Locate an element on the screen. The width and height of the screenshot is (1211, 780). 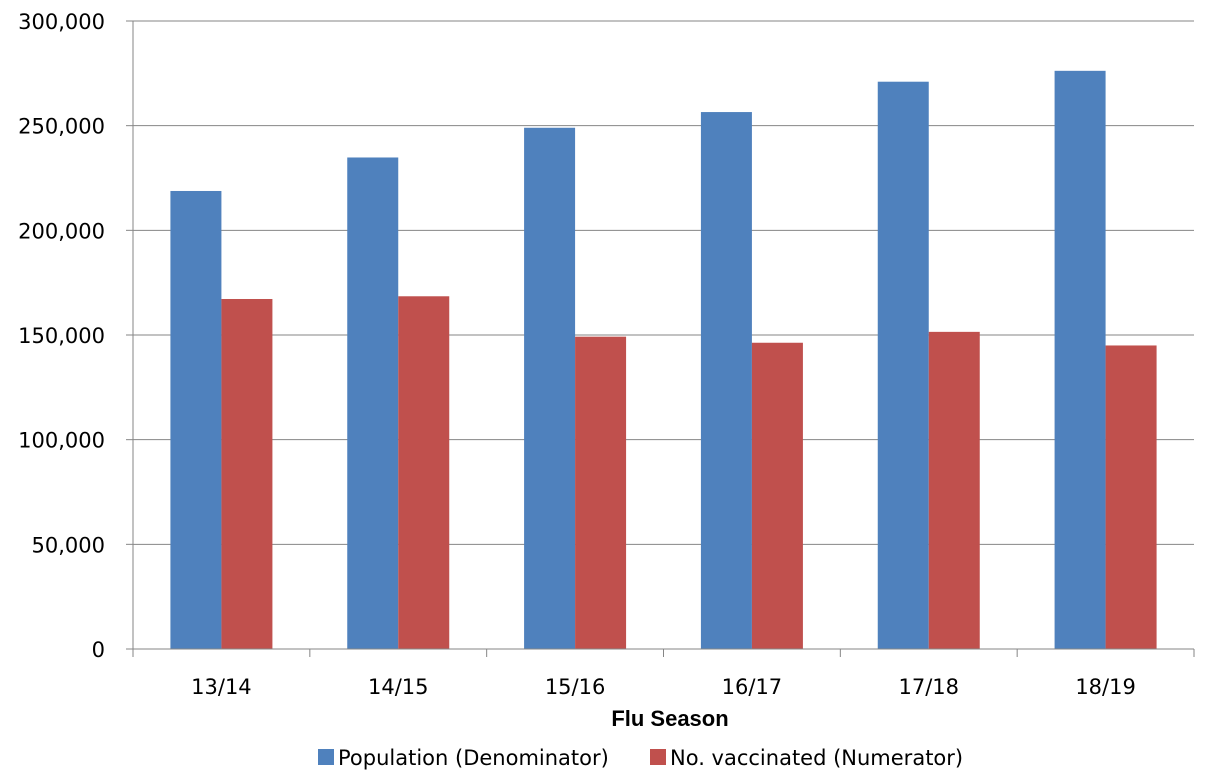
x-axis-title: Flu Season is located at coordinates (669, 718).